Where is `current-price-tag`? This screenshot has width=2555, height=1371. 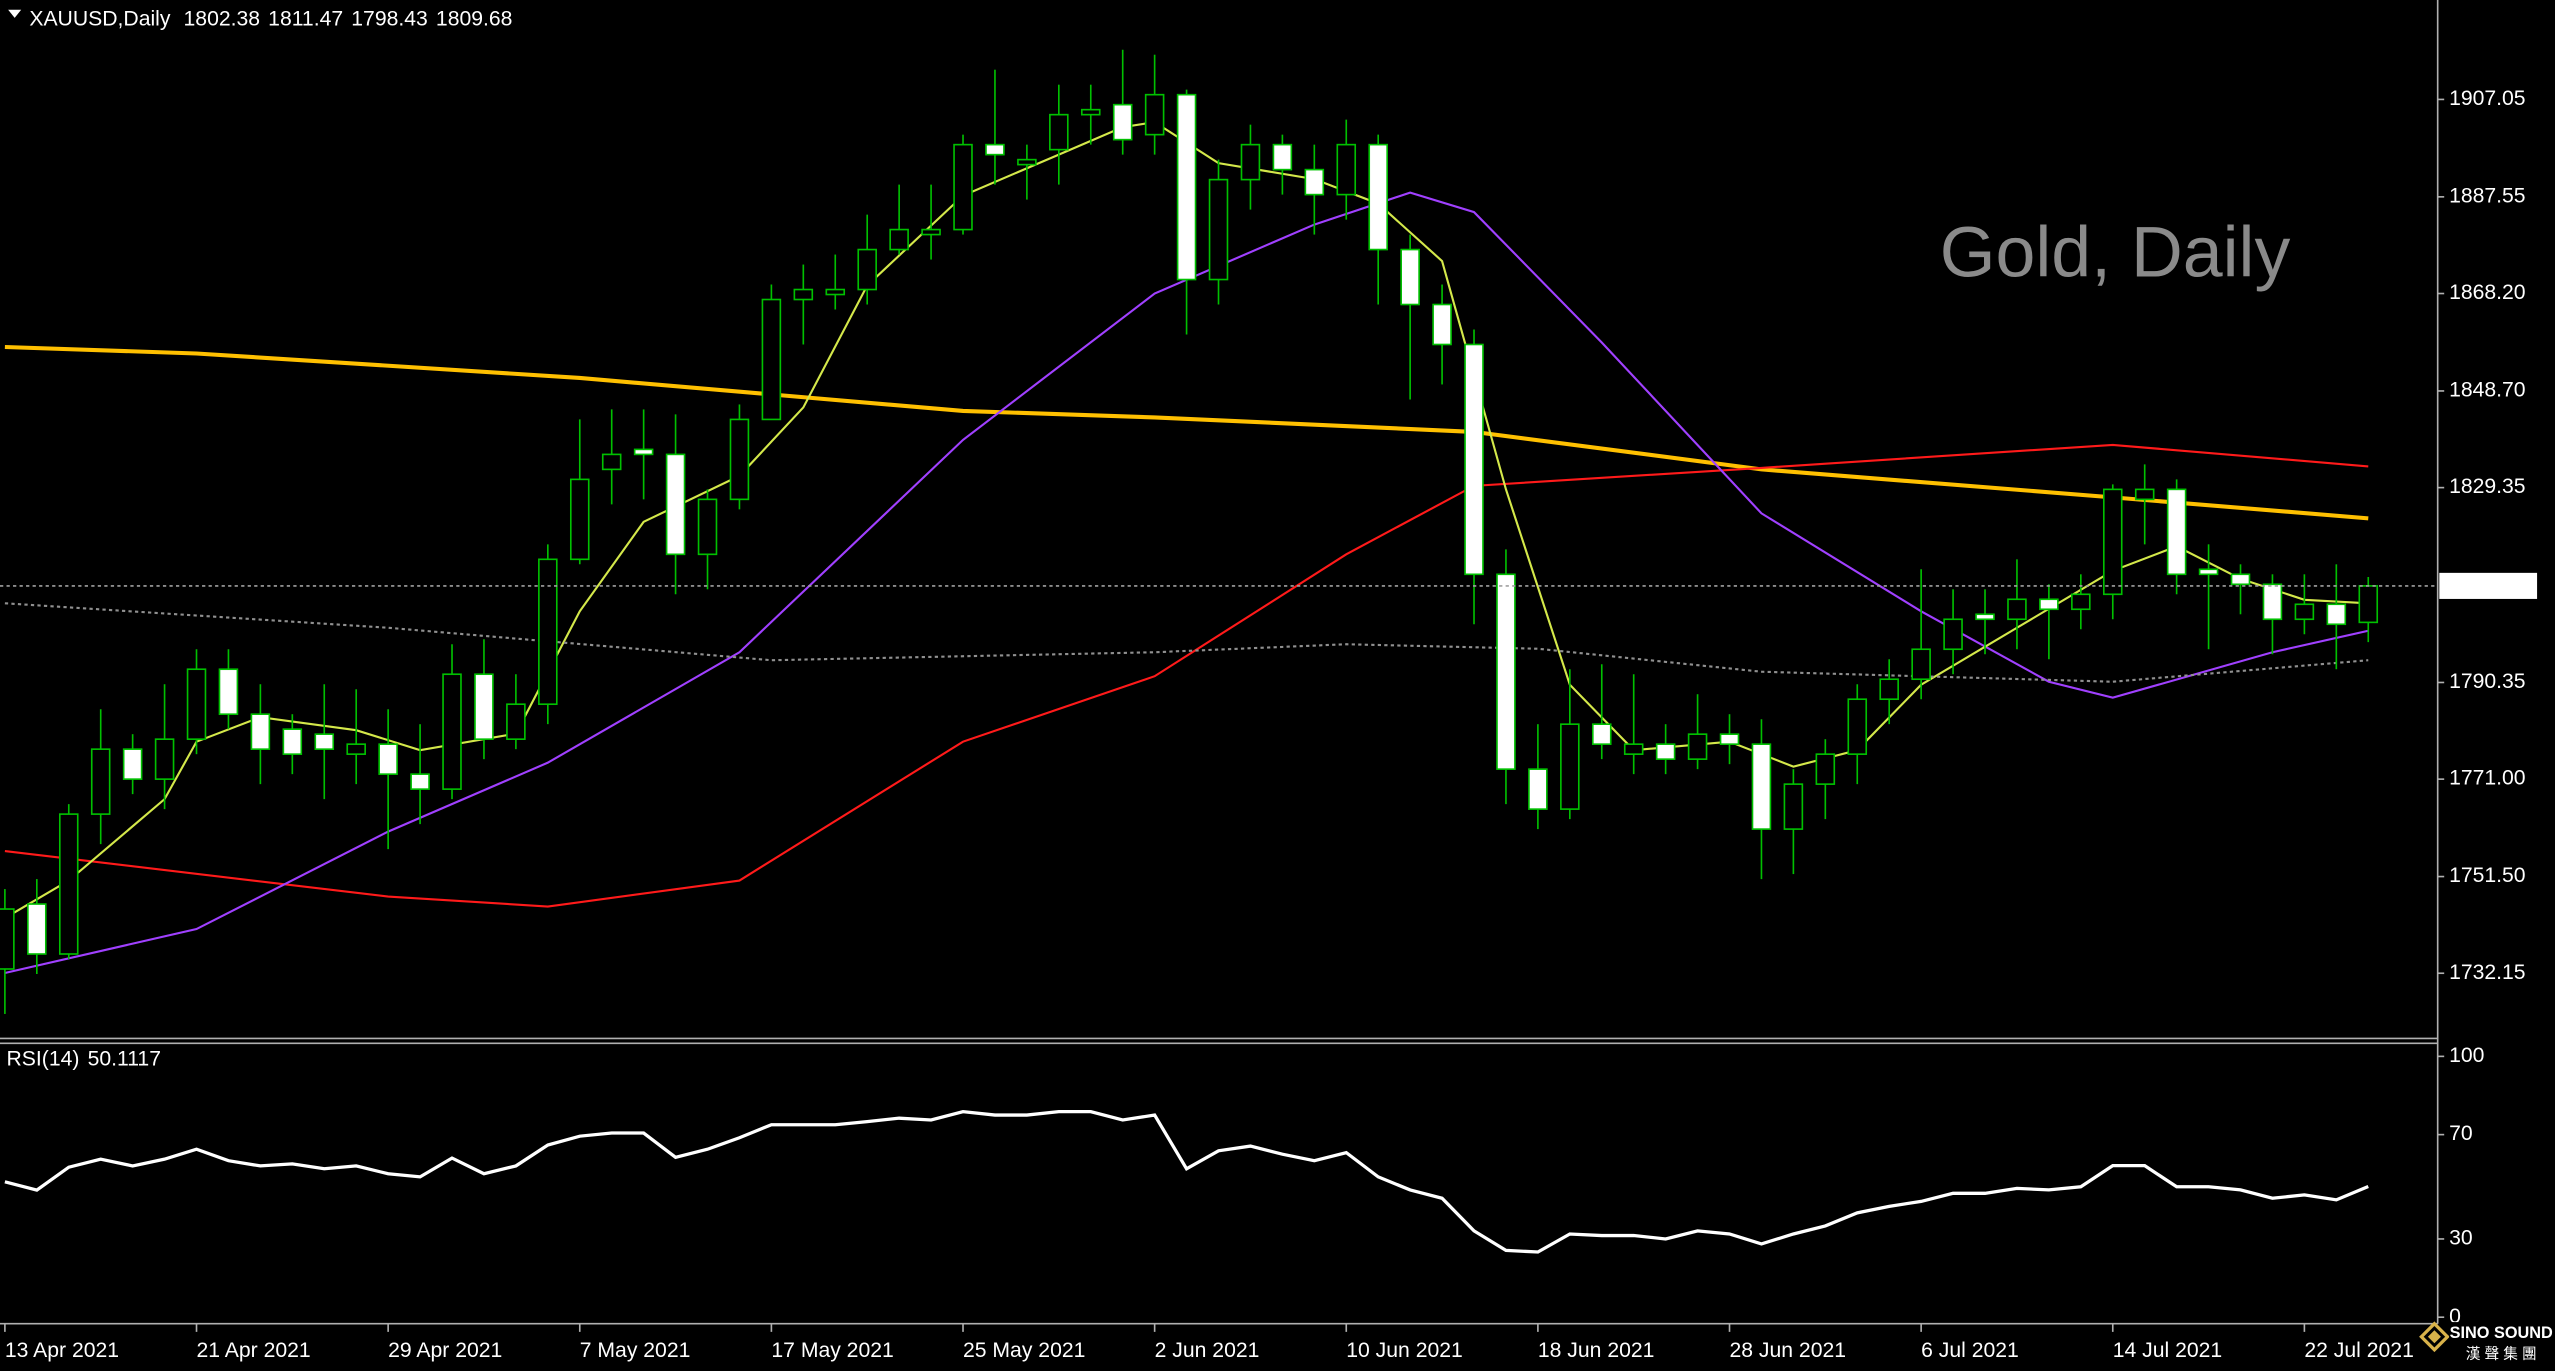
current-price-tag is located at coordinates (2488, 585).